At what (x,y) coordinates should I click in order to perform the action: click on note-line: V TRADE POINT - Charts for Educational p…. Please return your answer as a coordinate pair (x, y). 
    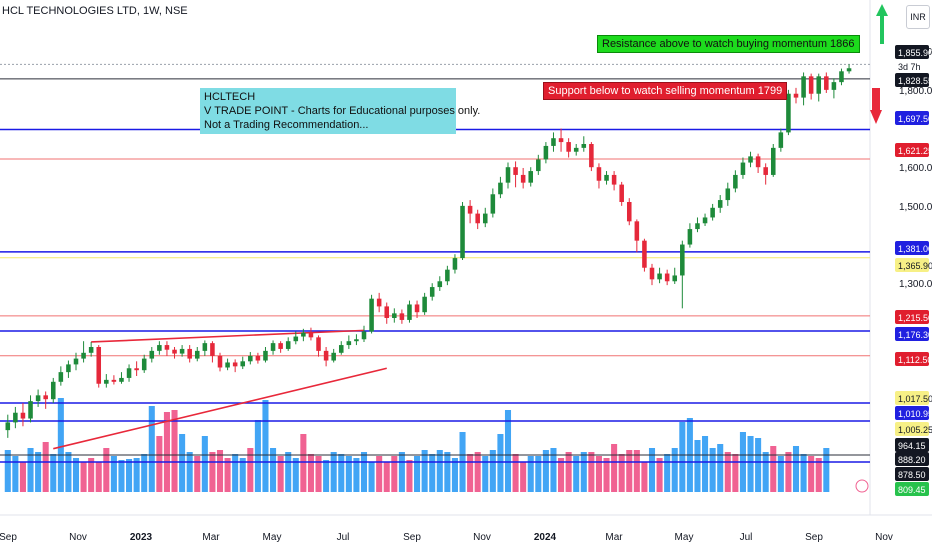
    Looking at the image, I should click on (342, 111).